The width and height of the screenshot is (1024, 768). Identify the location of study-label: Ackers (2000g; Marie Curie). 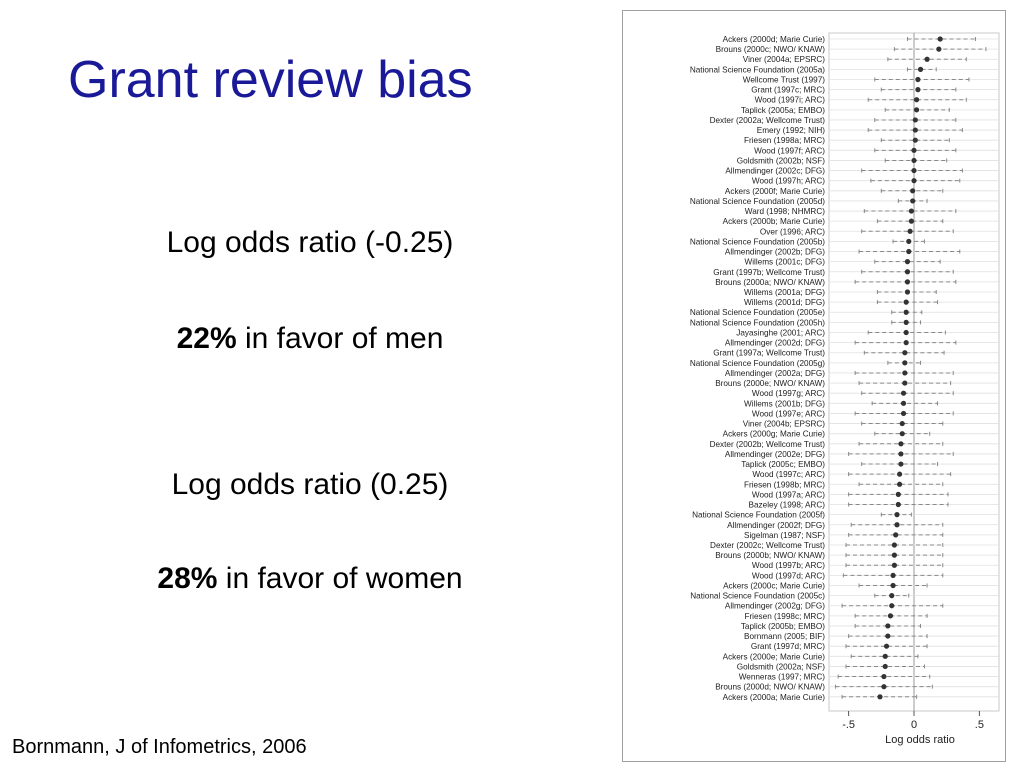
(774, 434).